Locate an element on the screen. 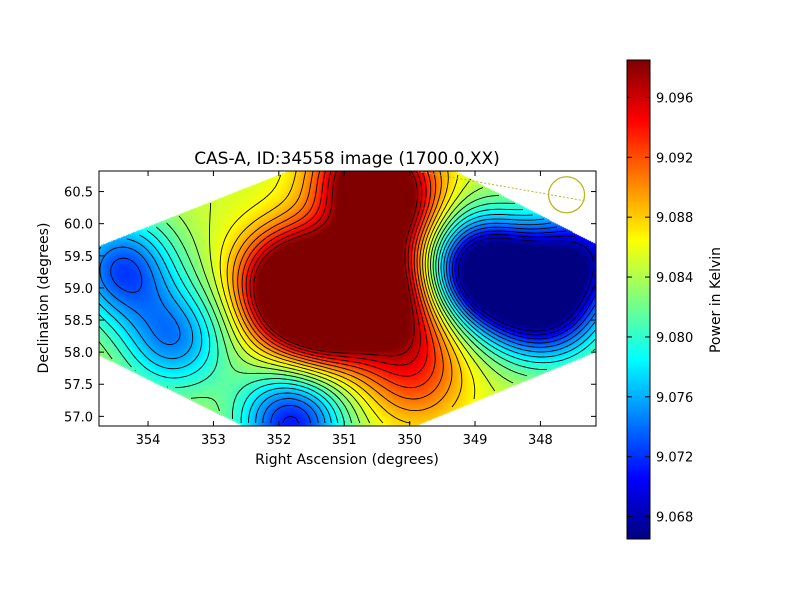  colorbar-tick-label: 9.076 is located at coordinates (674, 398).